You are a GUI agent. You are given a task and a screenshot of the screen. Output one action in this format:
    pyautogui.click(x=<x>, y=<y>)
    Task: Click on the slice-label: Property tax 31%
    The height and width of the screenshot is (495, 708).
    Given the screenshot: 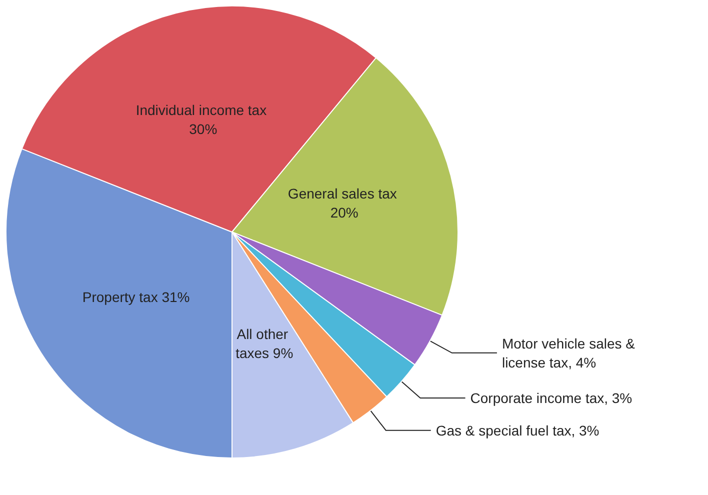 What is the action you would take?
    pyautogui.click(x=136, y=297)
    